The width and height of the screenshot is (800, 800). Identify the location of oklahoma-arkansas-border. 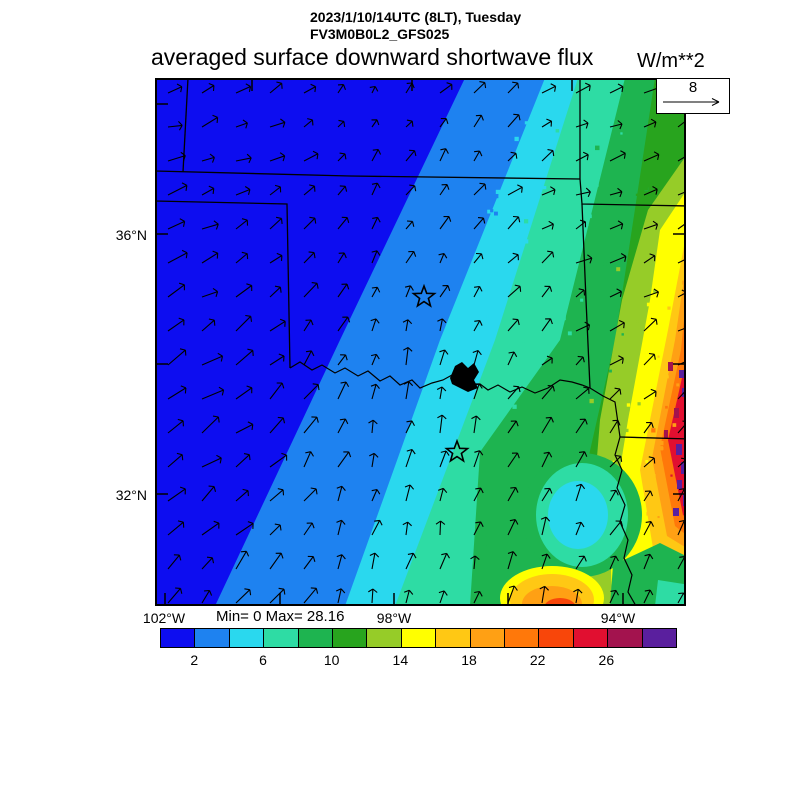
(586, 296).